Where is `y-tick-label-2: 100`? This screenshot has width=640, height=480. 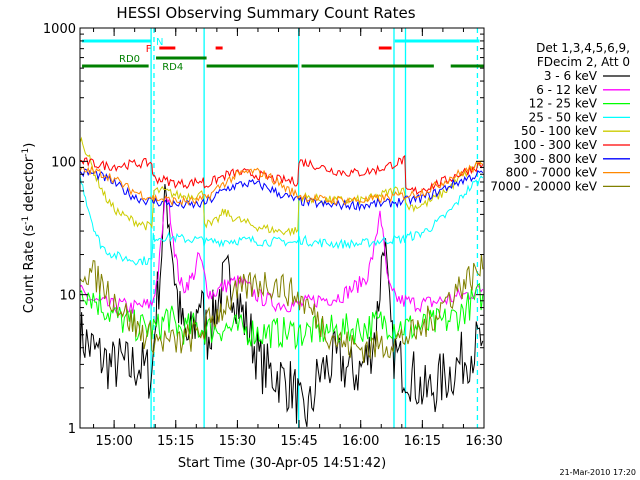 y-tick-label-2: 100 is located at coordinates (63, 162).